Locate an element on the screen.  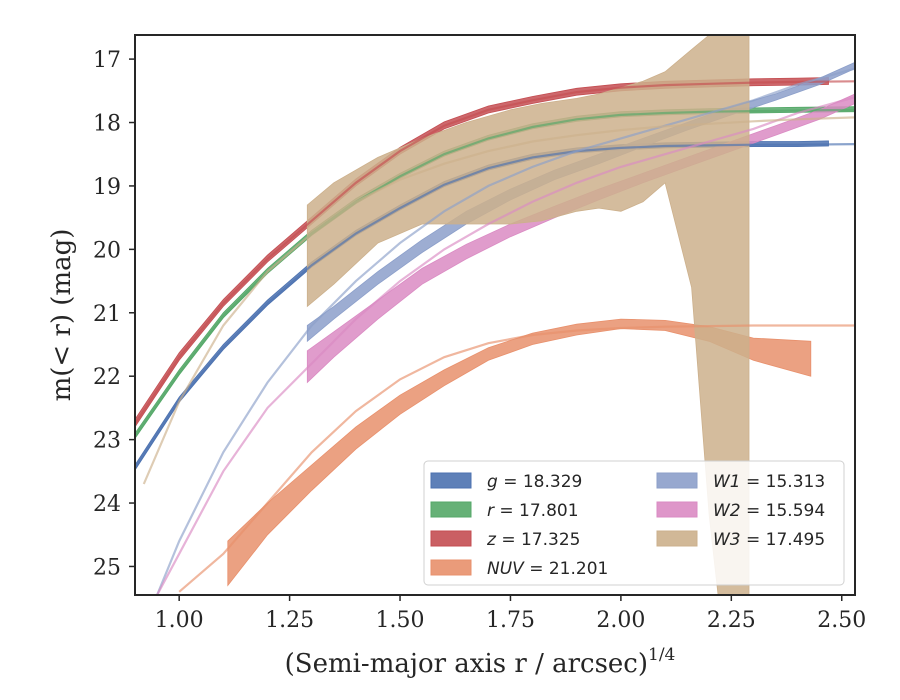
x-axis-ticks: 1.00 1.25 1.50 1.75 2.00 2.25 2.50 is located at coordinates (510, 614).